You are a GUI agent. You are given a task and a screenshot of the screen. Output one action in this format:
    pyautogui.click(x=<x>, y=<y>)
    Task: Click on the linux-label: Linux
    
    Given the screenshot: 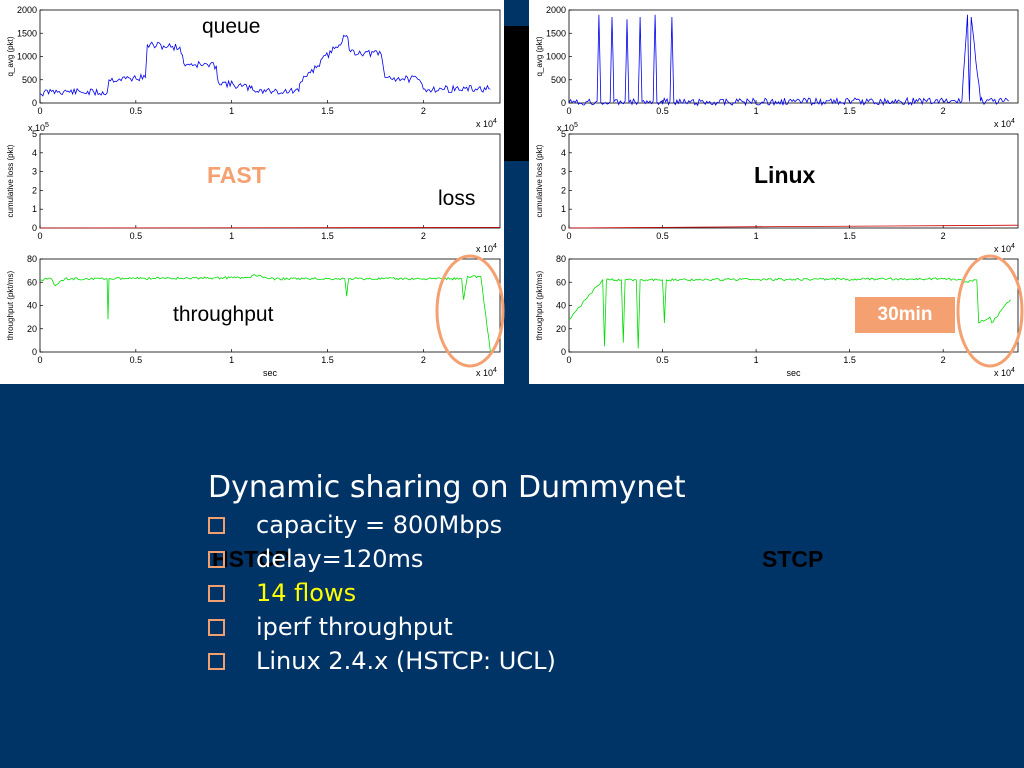 What is the action you would take?
    pyautogui.click(x=785, y=175)
    